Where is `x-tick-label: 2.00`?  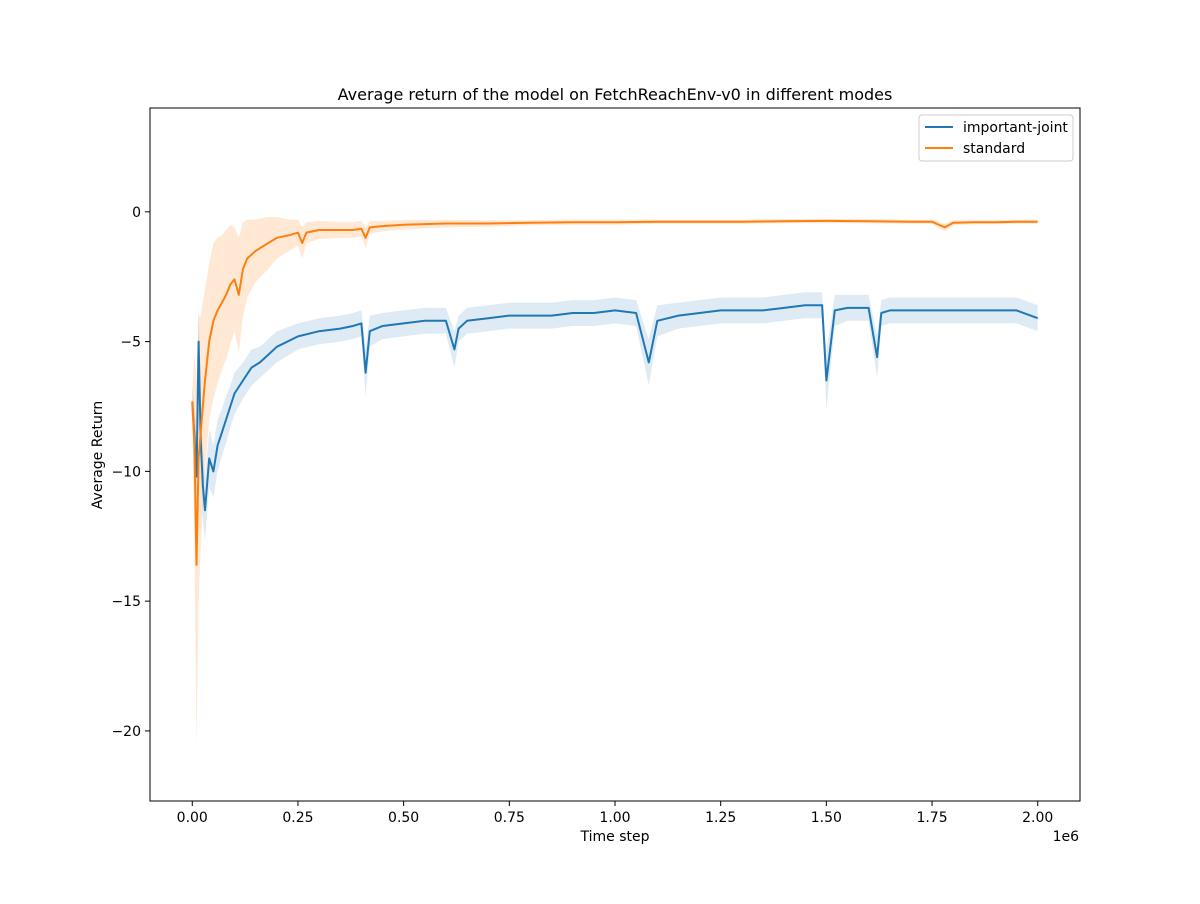
x-tick-label: 2.00 is located at coordinates (1037, 818).